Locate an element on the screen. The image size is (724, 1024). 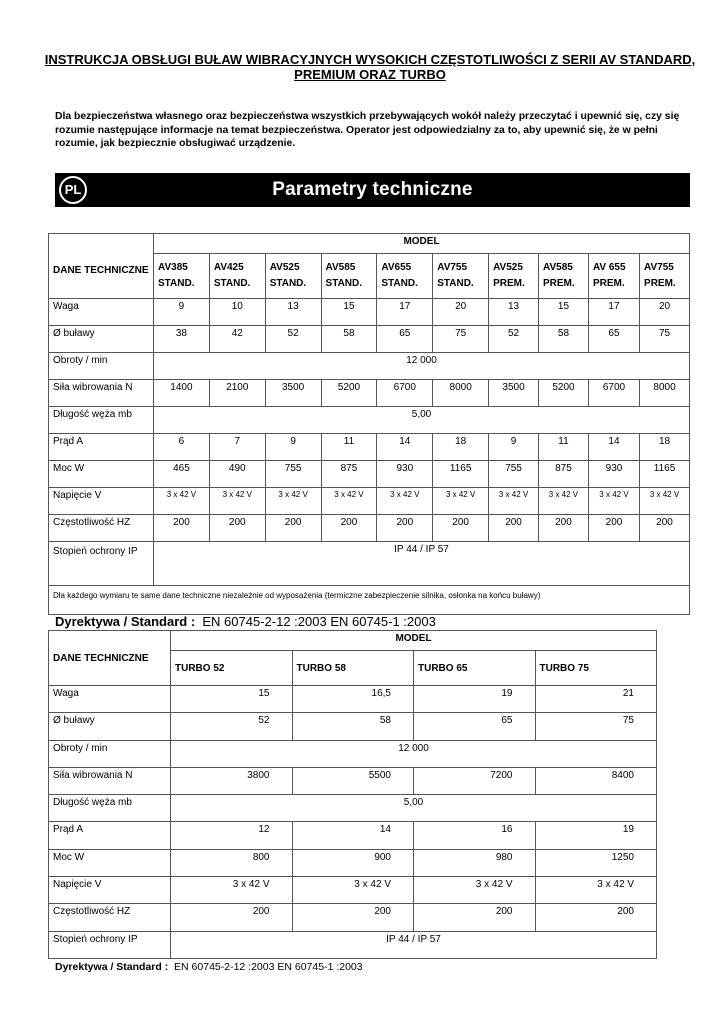
row-label: Napięcie V is located at coordinates (101, 501).